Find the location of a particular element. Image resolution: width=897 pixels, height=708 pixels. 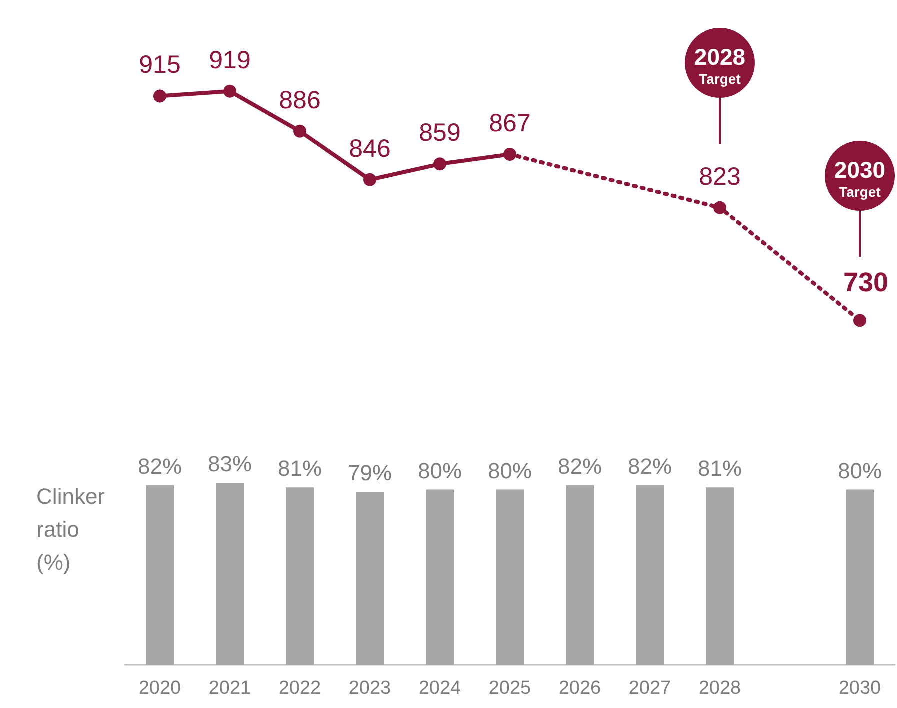

annotation: 2030 Target is located at coordinates (860, 178).